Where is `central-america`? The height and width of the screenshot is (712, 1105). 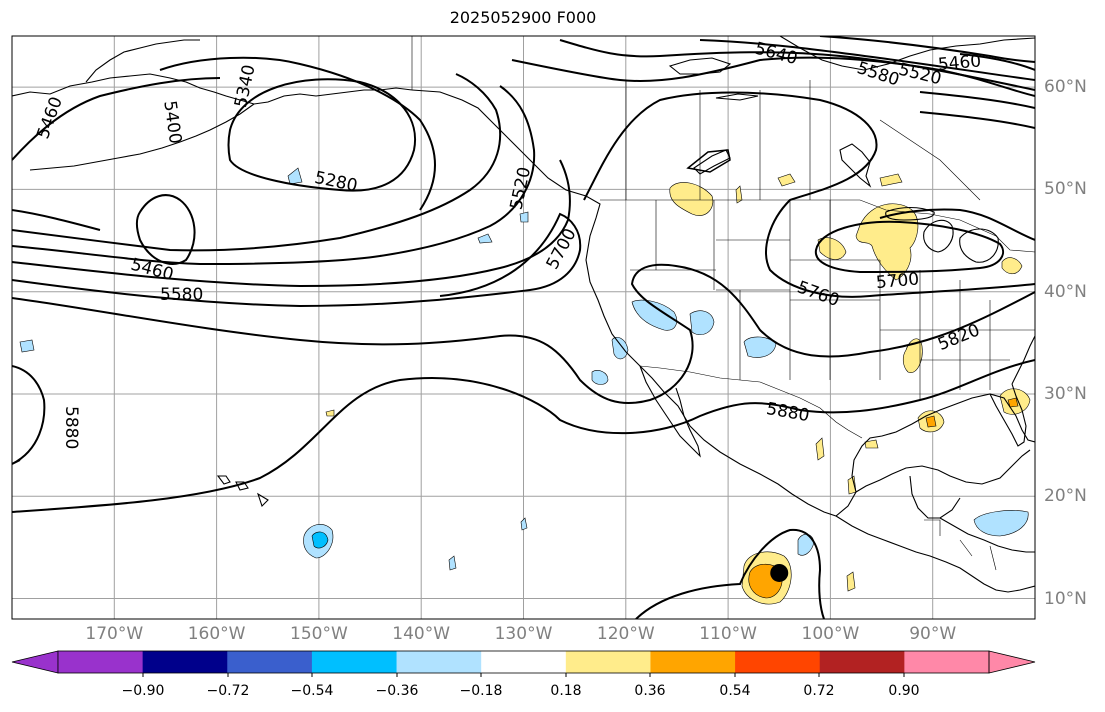
central-america is located at coordinates (935, 554).